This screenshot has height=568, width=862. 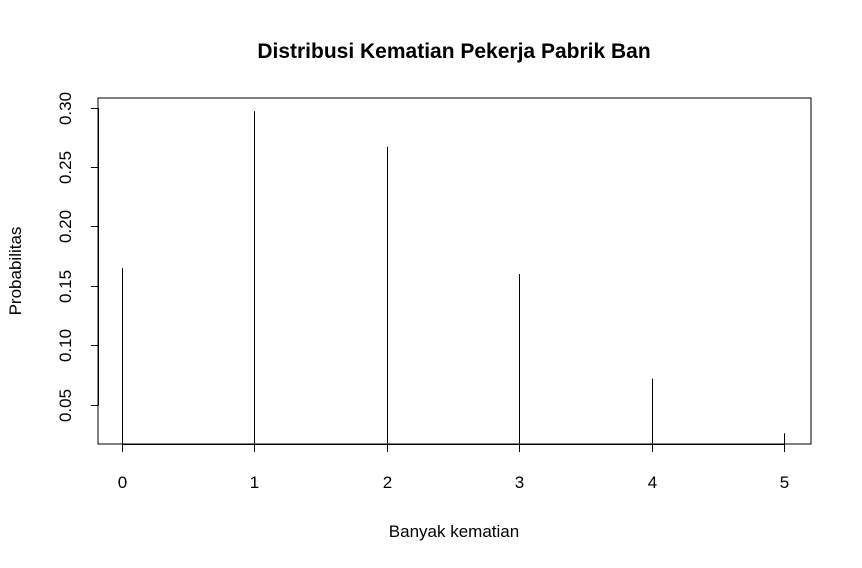 What do you see at coordinates (387, 482) in the screenshot?
I see `x-tick-label-2: 2` at bounding box center [387, 482].